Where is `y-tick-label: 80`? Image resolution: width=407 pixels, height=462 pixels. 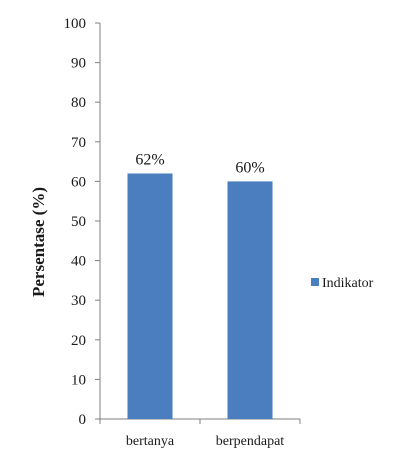 y-tick-label: 80 is located at coordinates (78, 103).